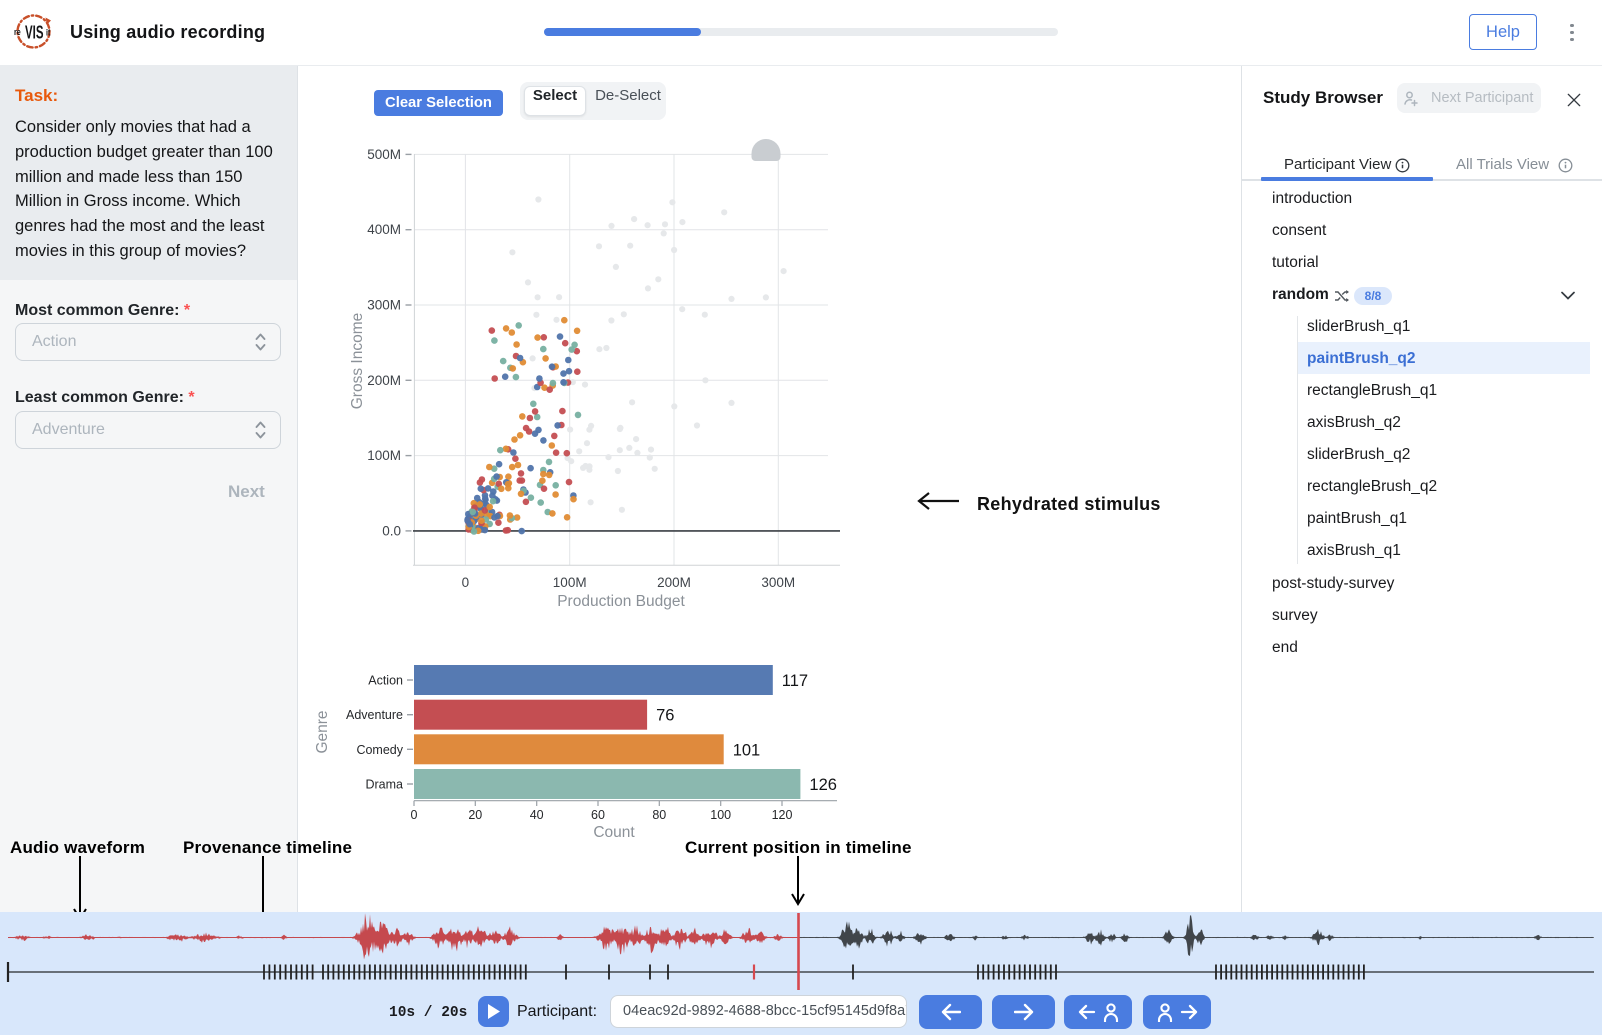  What do you see at coordinates (391, 530) in the screenshot?
I see `svg-text: 0.0` at bounding box center [391, 530].